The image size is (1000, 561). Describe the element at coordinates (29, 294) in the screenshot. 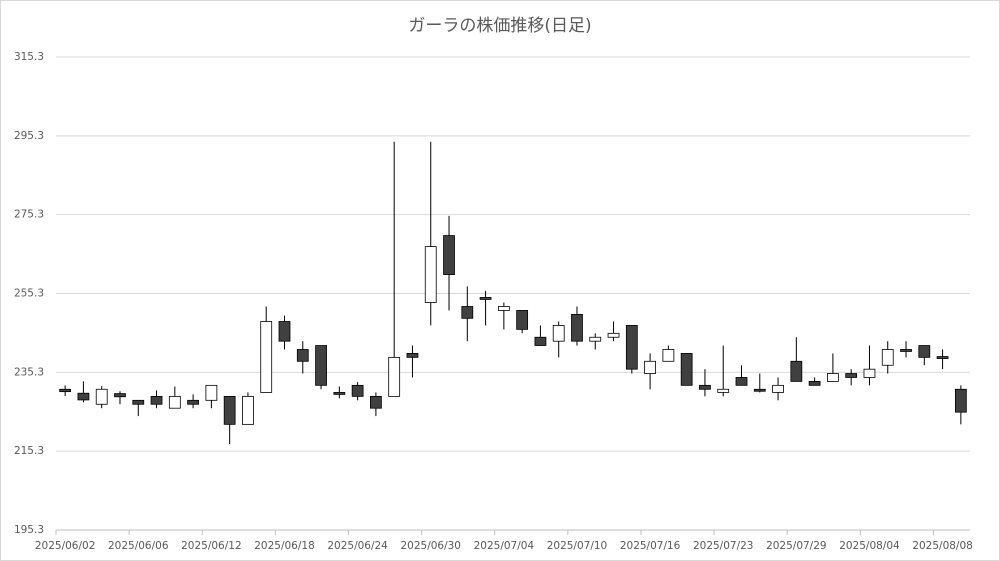

I see `y-tick-label: 255.3` at that location.